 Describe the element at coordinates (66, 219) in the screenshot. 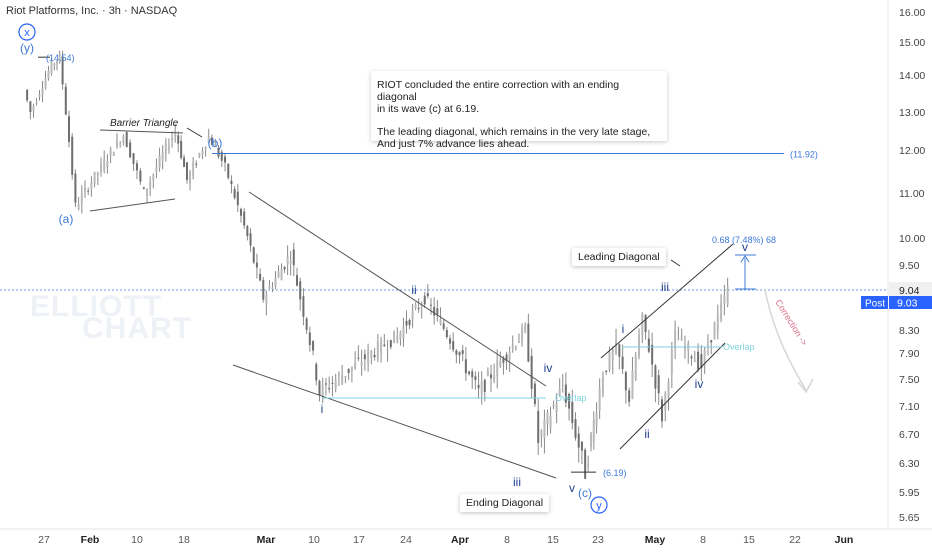

I see `wave-label: (a)` at that location.